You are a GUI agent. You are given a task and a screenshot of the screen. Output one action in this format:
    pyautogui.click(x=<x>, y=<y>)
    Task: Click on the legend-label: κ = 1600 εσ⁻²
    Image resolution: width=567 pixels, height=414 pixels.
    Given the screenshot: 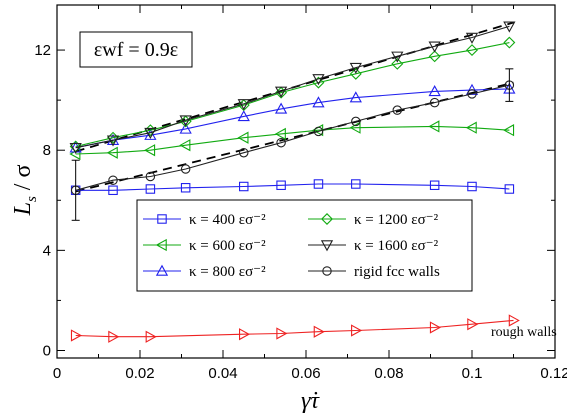 What is the action you would take?
    pyautogui.click(x=396, y=246)
    